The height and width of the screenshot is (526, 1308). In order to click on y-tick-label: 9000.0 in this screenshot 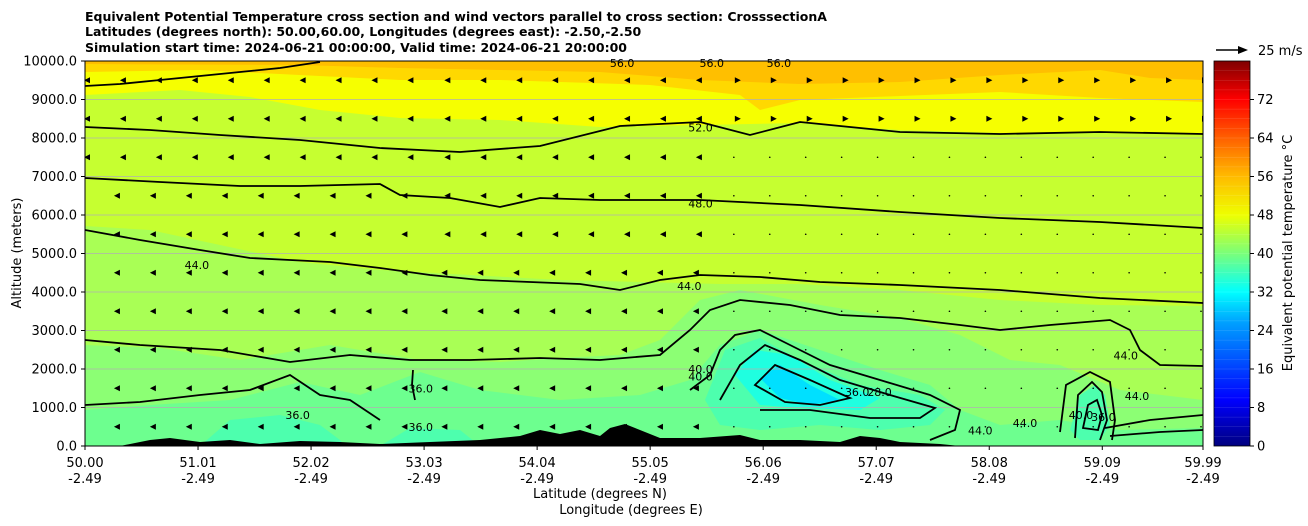, I will do `click(55, 100)`.